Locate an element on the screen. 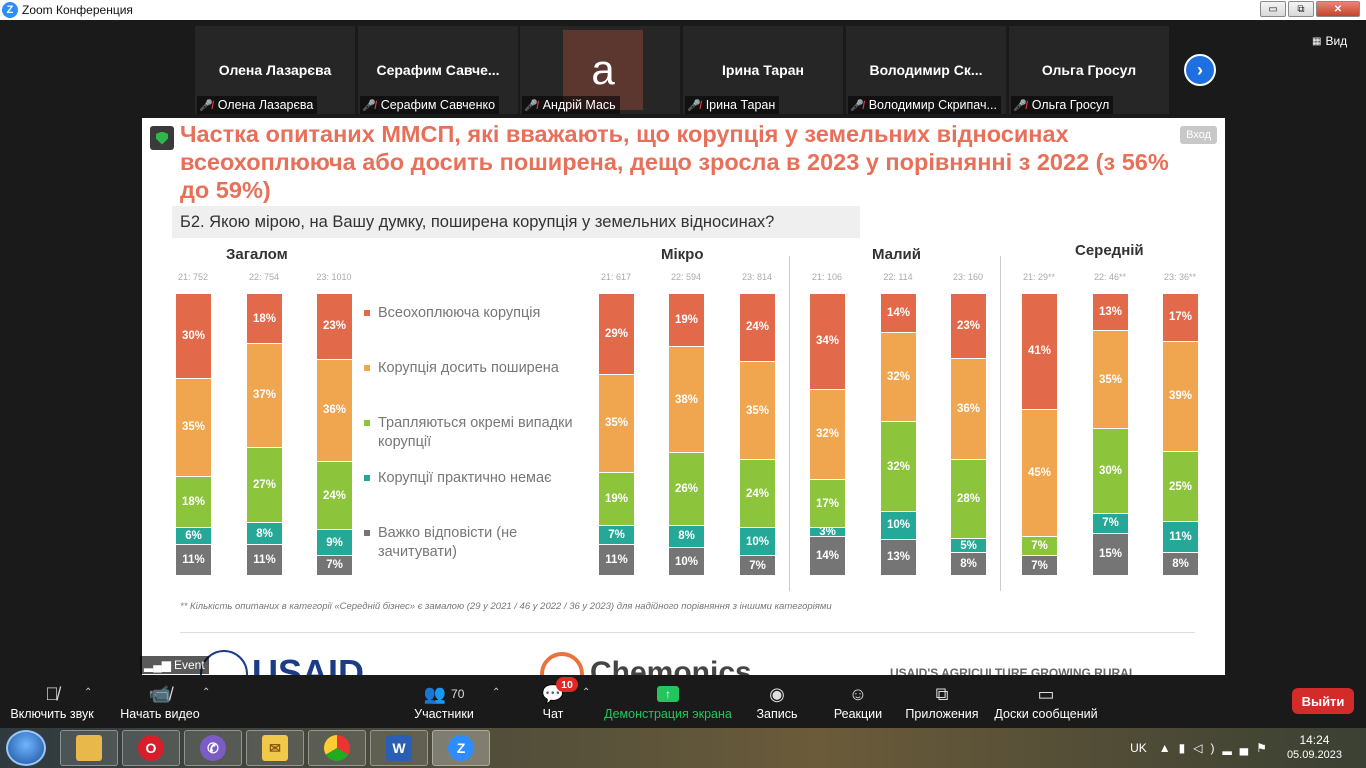 This screenshot has height=768, width=1366. stacked-bar: 17% 39% 25% 11% 8% is located at coordinates (1180, 435).